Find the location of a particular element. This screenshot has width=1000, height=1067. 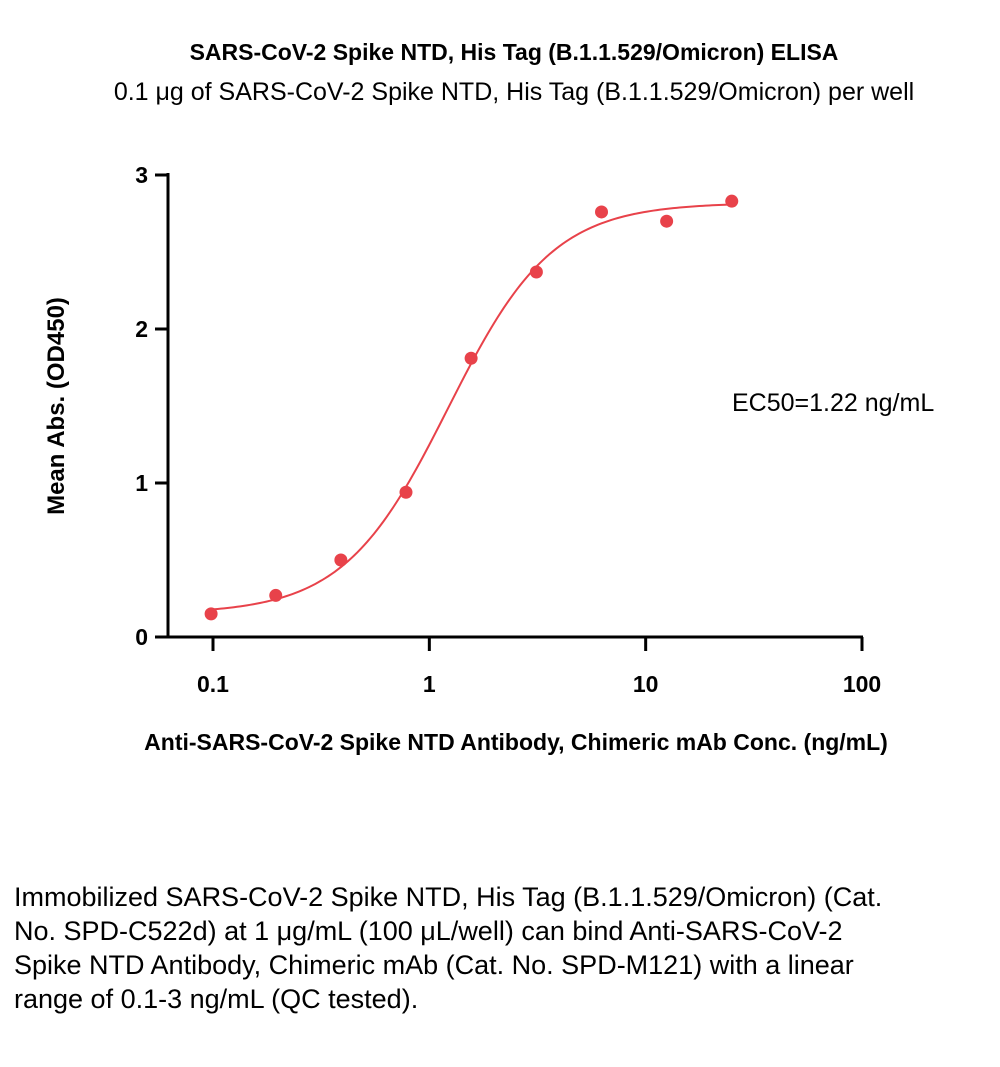

x-tick-label: 10 is located at coordinates (646, 684).